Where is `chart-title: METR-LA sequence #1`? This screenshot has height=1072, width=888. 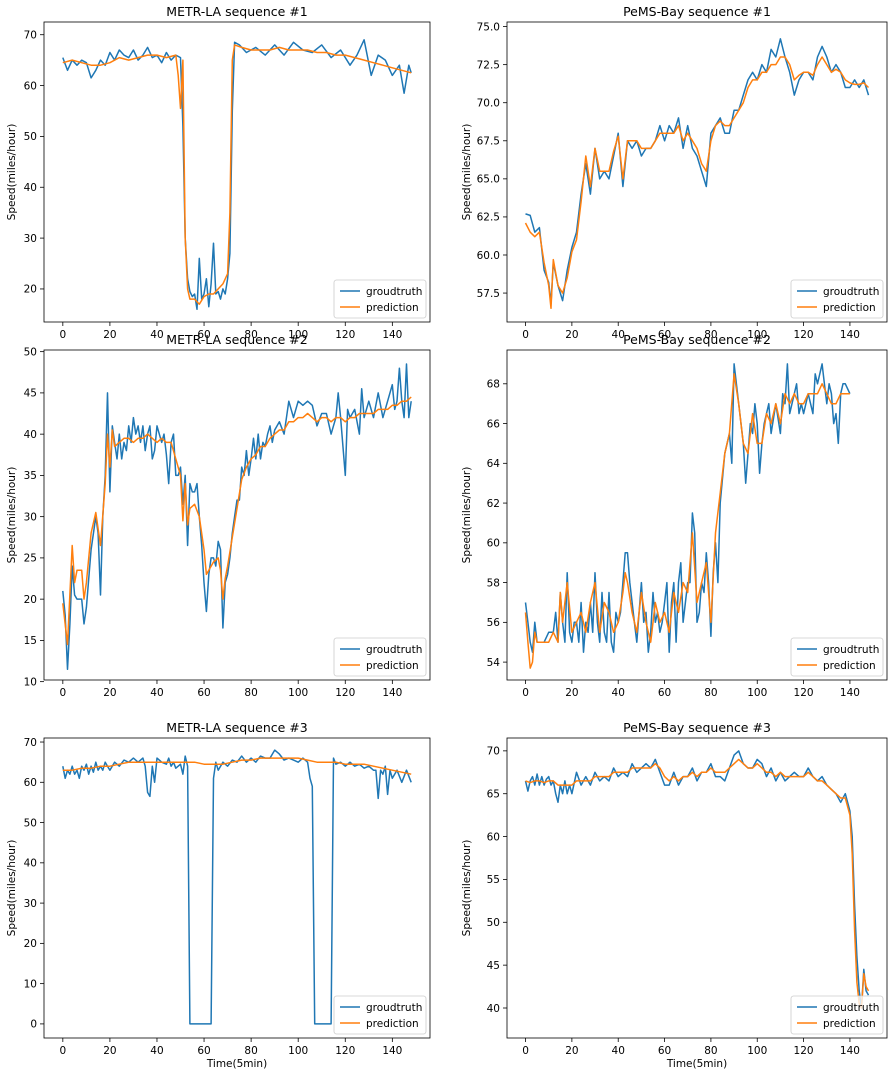 chart-title: METR-LA sequence #1 is located at coordinates (236, 11).